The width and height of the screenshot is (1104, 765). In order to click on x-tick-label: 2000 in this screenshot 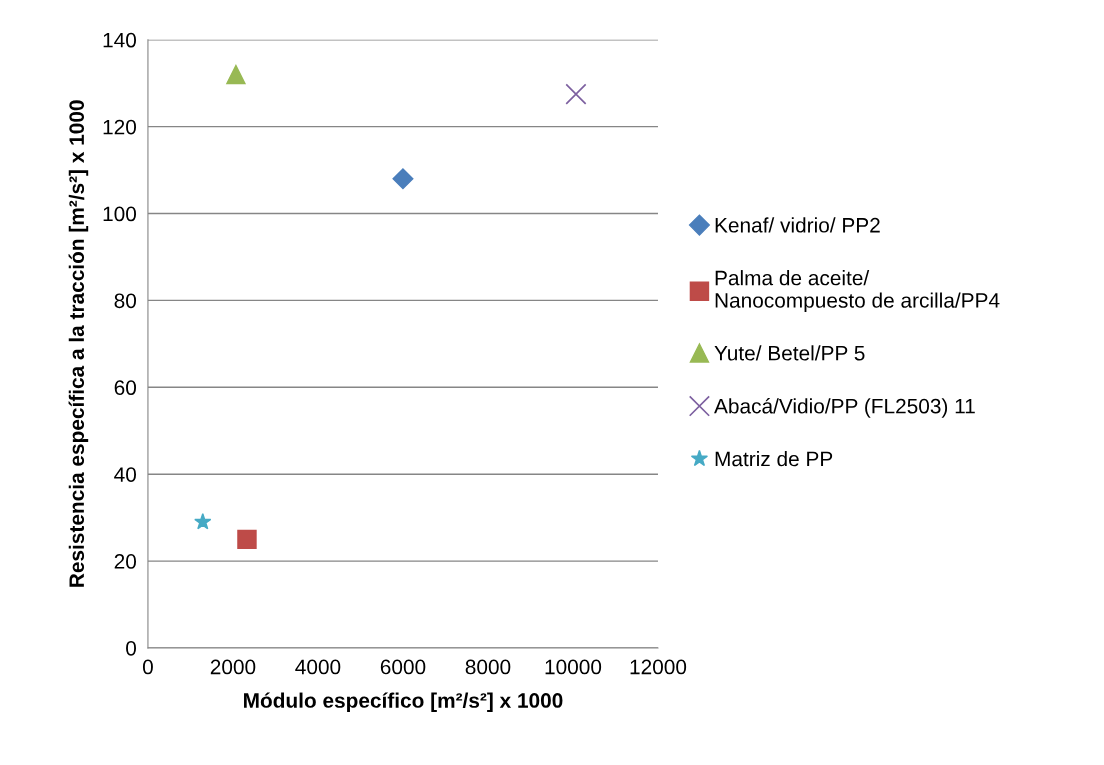, I will do `click(233, 667)`.